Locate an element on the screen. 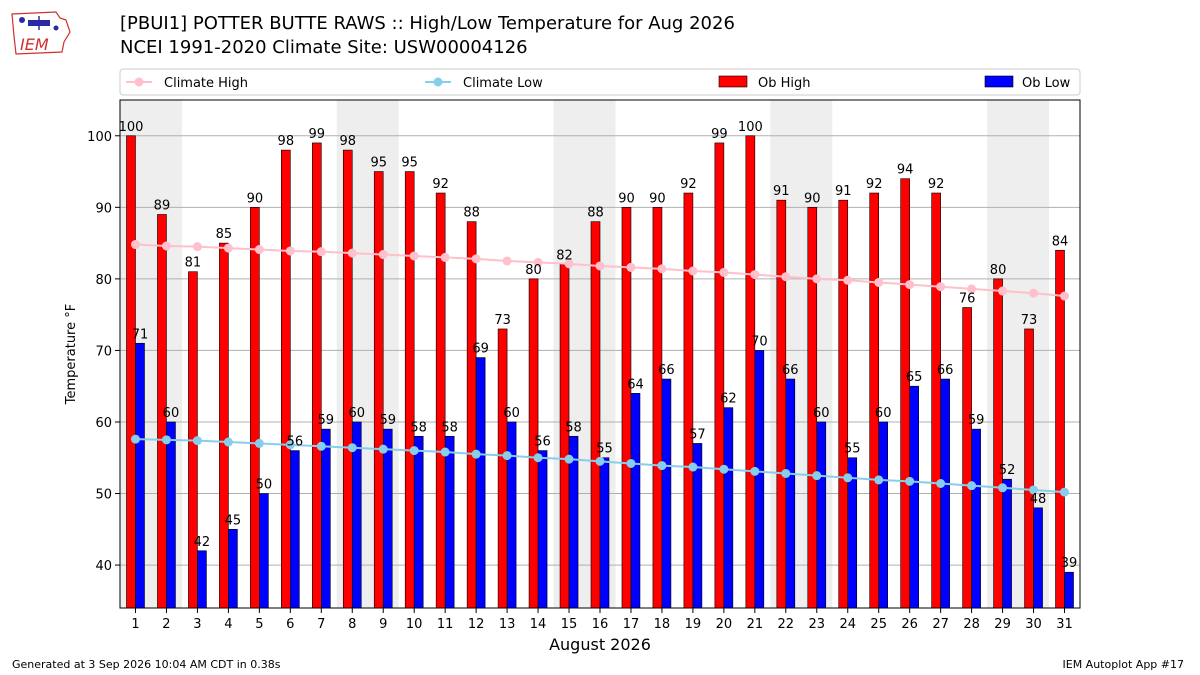 The width and height of the screenshot is (1200, 675). x-tick-label: 3 is located at coordinates (197, 624).